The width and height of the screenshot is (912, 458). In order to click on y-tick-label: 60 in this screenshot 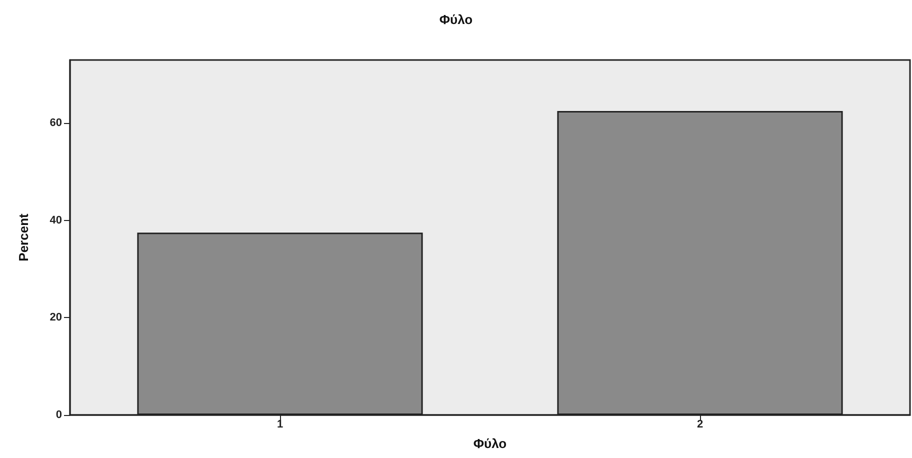, I will do `click(56, 123)`.